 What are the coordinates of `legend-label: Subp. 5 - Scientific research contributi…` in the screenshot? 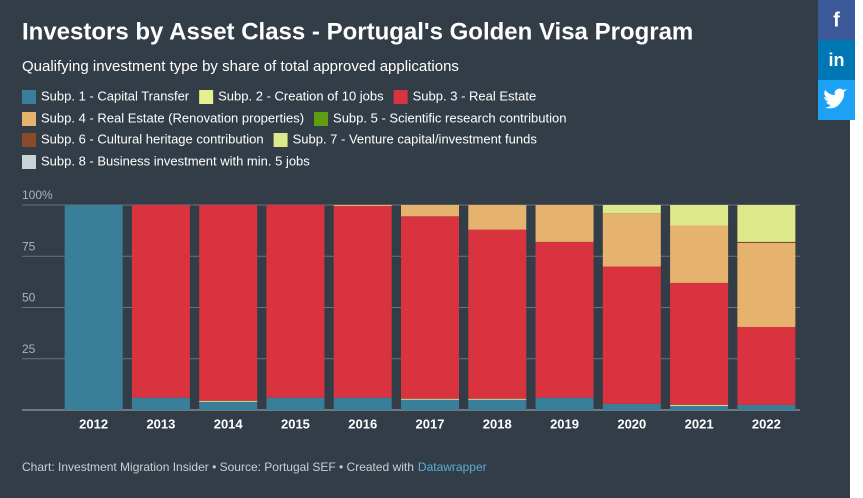 It's located at (449, 117).